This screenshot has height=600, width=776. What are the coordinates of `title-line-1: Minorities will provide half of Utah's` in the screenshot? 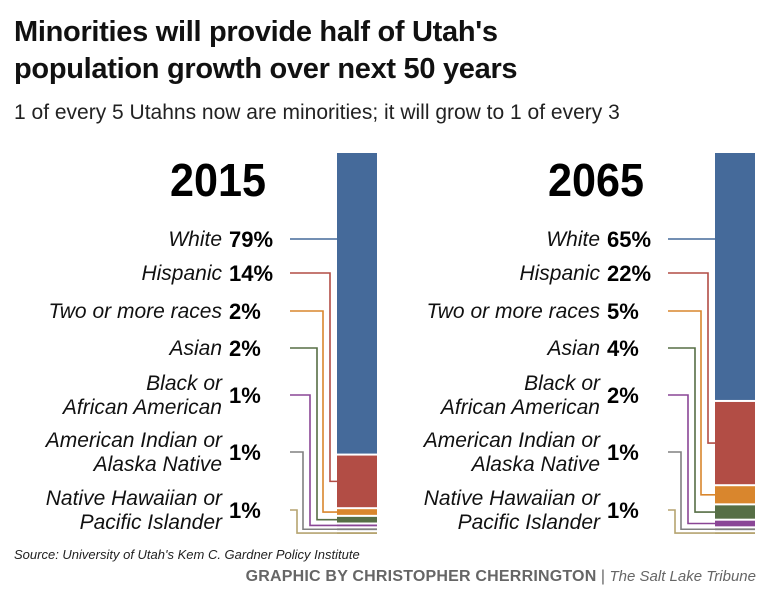 It's located at (256, 32).